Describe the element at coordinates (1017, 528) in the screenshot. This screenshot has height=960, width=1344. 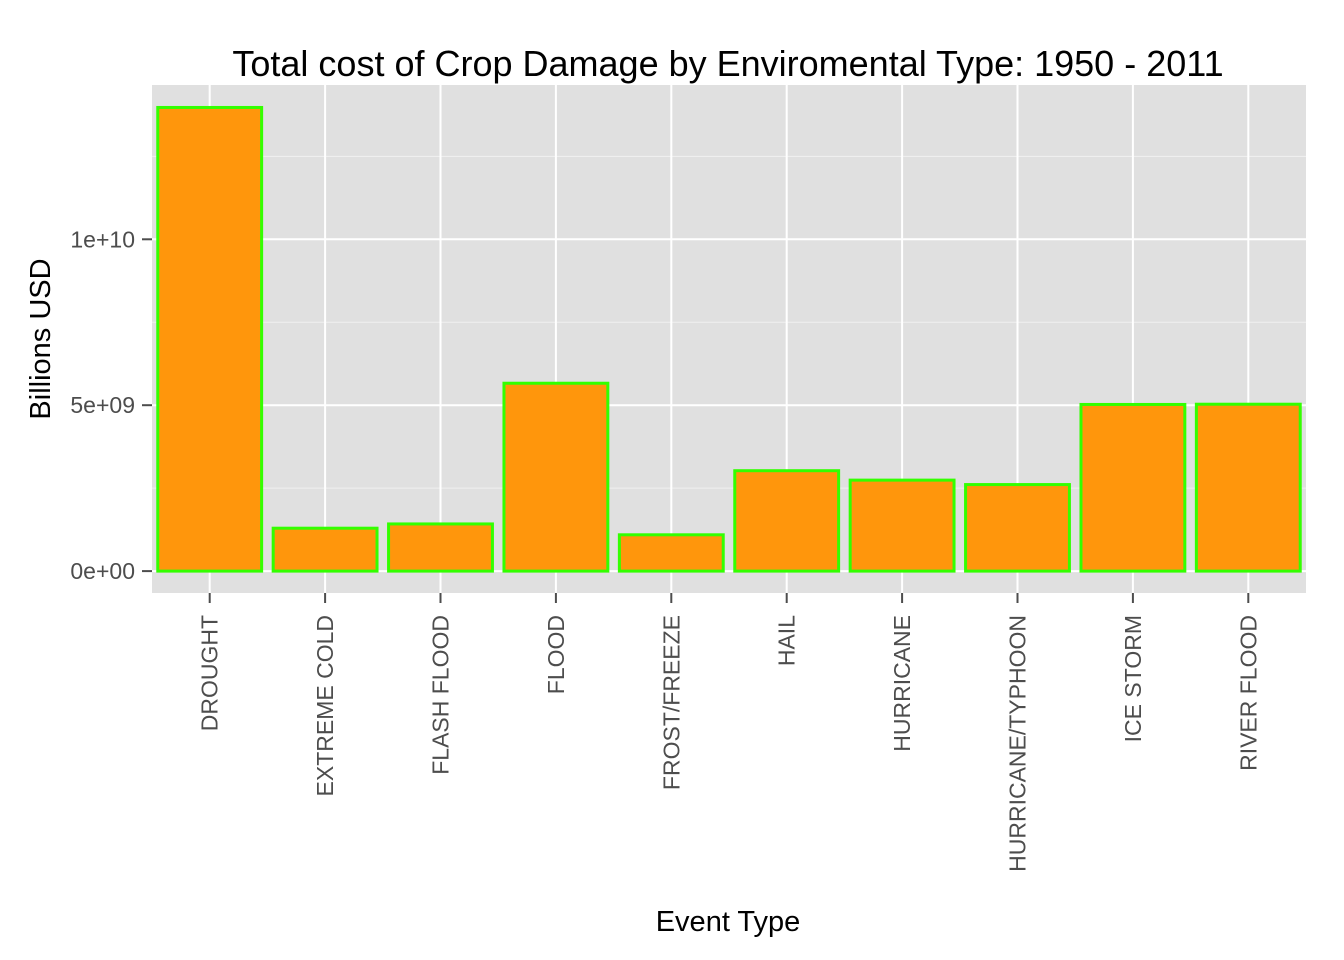
I see `bar-hurricane-typhoon` at that location.